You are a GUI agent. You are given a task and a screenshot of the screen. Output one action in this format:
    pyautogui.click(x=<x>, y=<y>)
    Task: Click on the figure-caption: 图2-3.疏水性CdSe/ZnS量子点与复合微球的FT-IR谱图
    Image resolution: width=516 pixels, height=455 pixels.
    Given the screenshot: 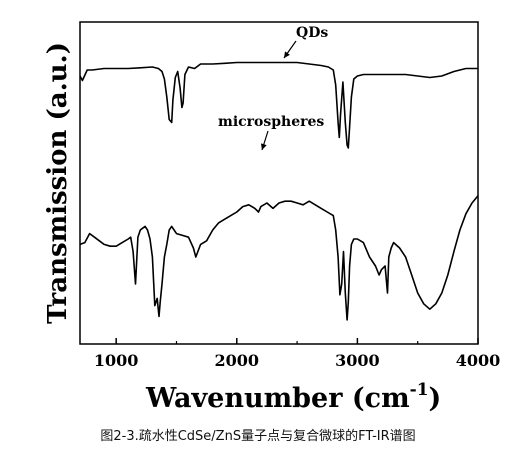 What is the action you would take?
    pyautogui.click(x=258, y=436)
    